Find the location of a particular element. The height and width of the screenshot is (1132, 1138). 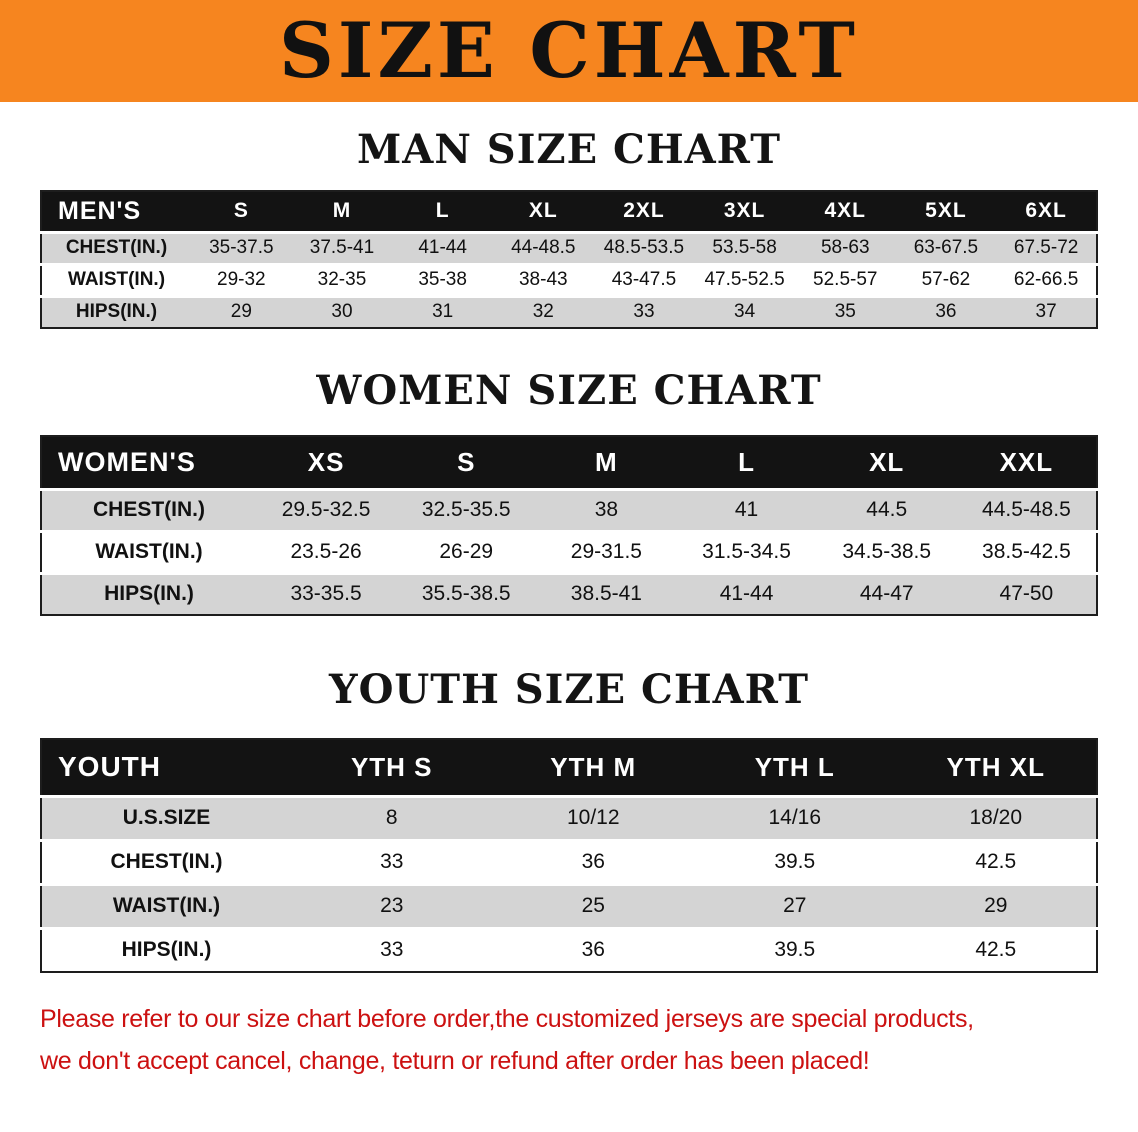

data-cell: 34 is located at coordinates (745, 312).